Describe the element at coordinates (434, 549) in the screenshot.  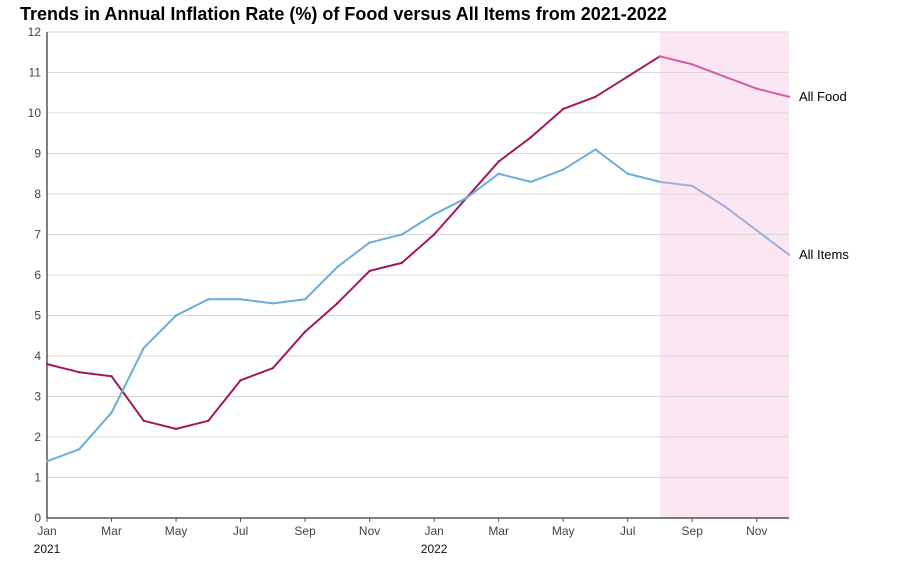
I see `x-year-label: 2022` at that location.